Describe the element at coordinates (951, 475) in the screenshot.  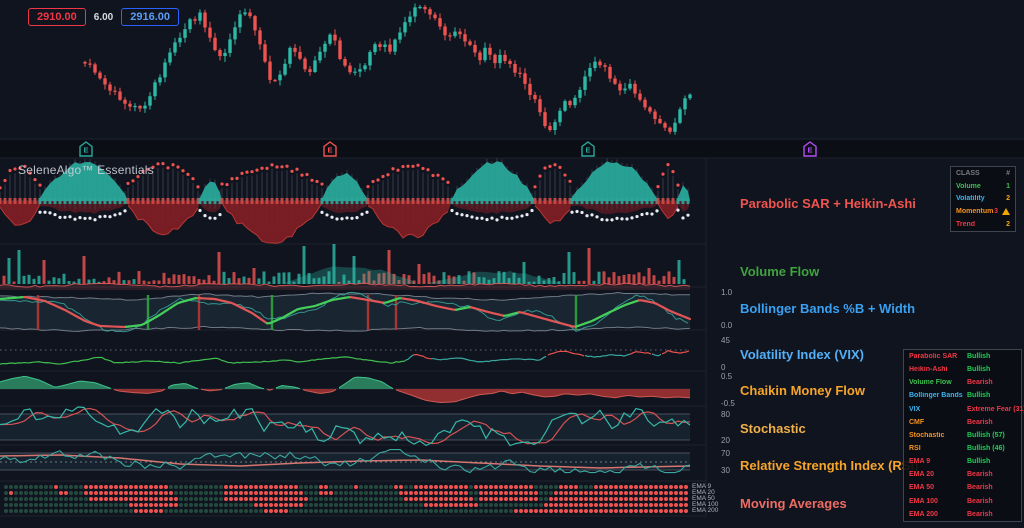
I see `status-row-ema-20: EMA 20 Bearish` at that location.